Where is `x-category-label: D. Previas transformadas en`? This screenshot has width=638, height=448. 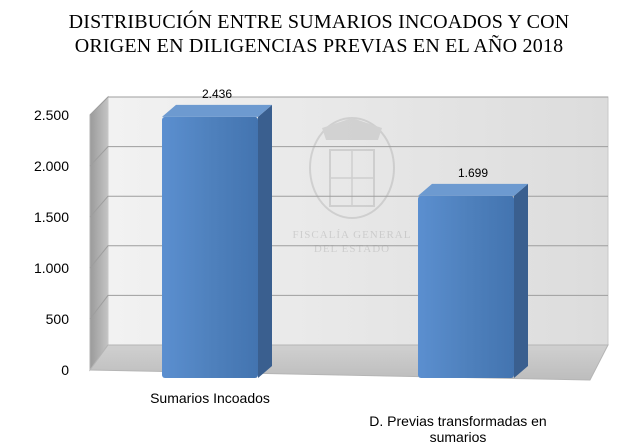 x-category-label: D. Previas transformadas en is located at coordinates (457, 421).